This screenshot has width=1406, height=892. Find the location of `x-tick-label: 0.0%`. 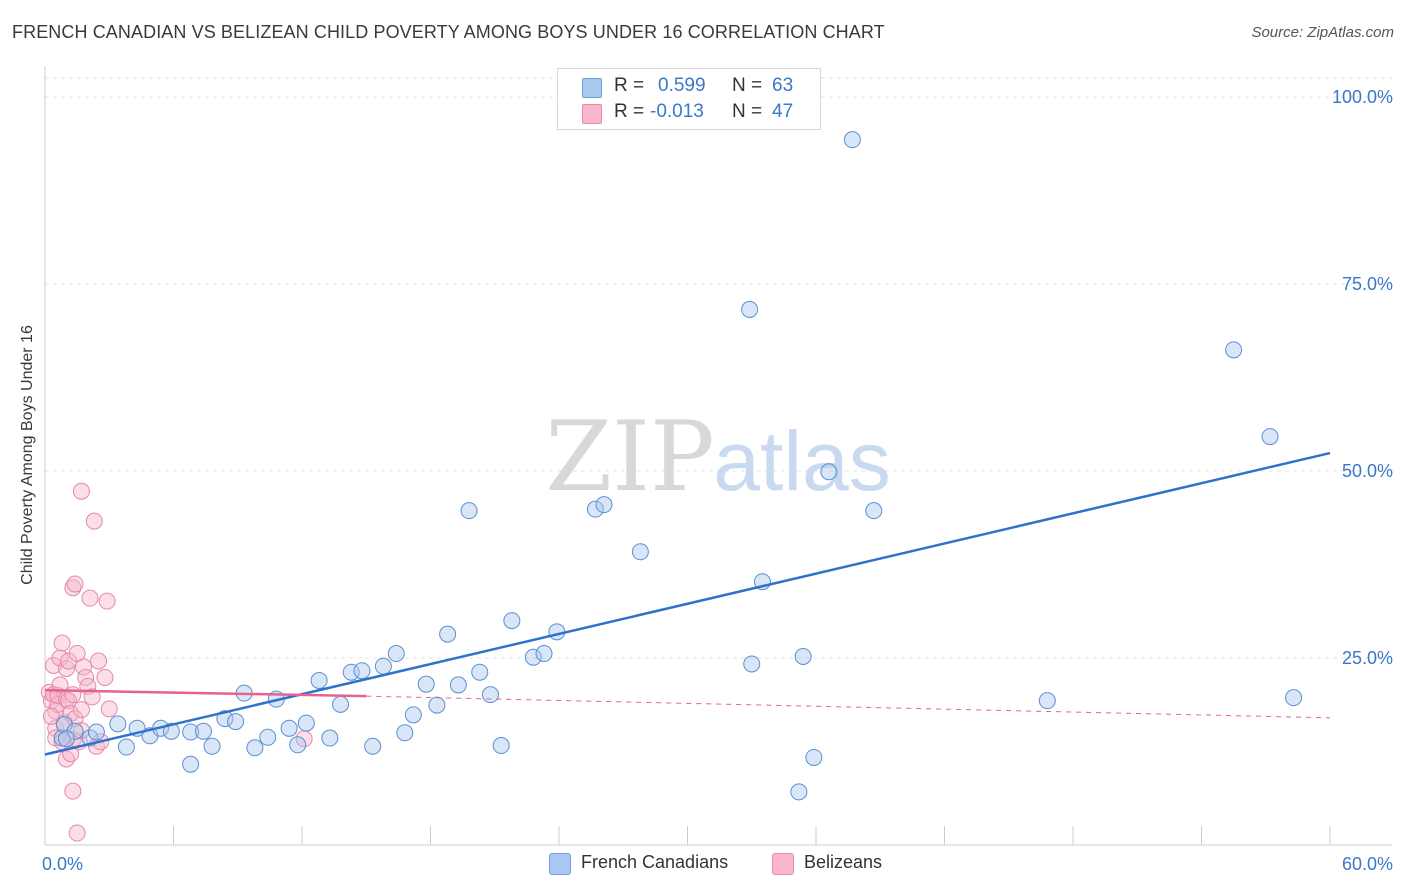

x-tick-label: 0.0% is located at coordinates (62, 864).